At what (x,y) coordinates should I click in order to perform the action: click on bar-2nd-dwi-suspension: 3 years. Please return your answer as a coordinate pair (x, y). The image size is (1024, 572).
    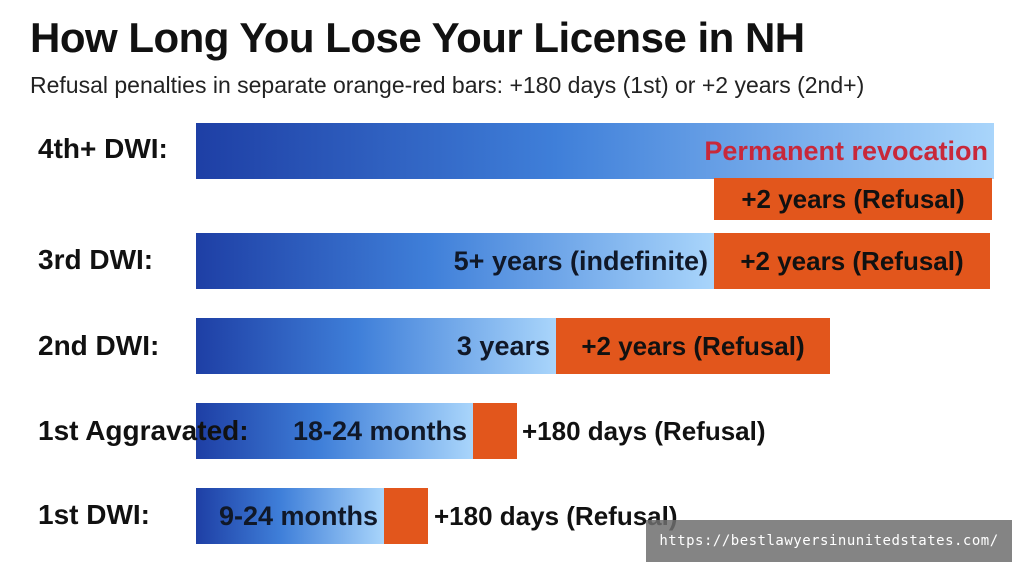
    Looking at the image, I should click on (376, 346).